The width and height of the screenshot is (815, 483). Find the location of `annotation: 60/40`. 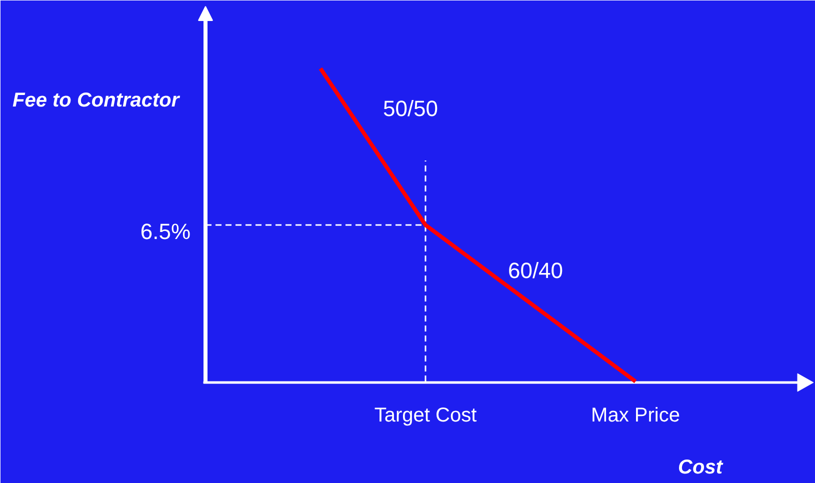

annotation: 60/40 is located at coordinates (536, 270).